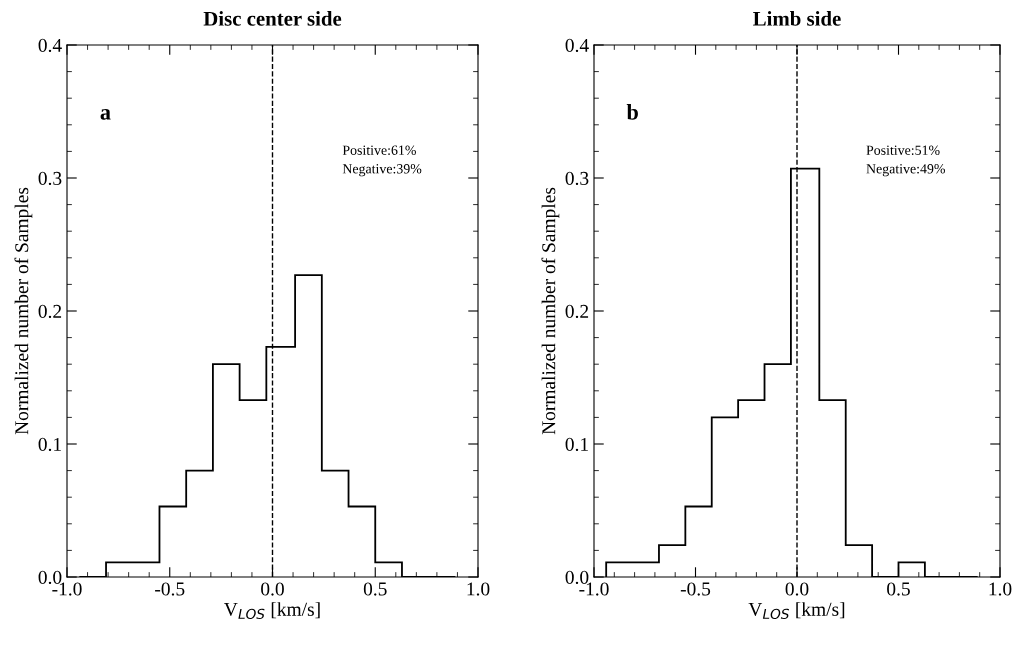  What do you see at coordinates (272, 18) in the screenshot?
I see `chart-title: Disc center side` at bounding box center [272, 18].